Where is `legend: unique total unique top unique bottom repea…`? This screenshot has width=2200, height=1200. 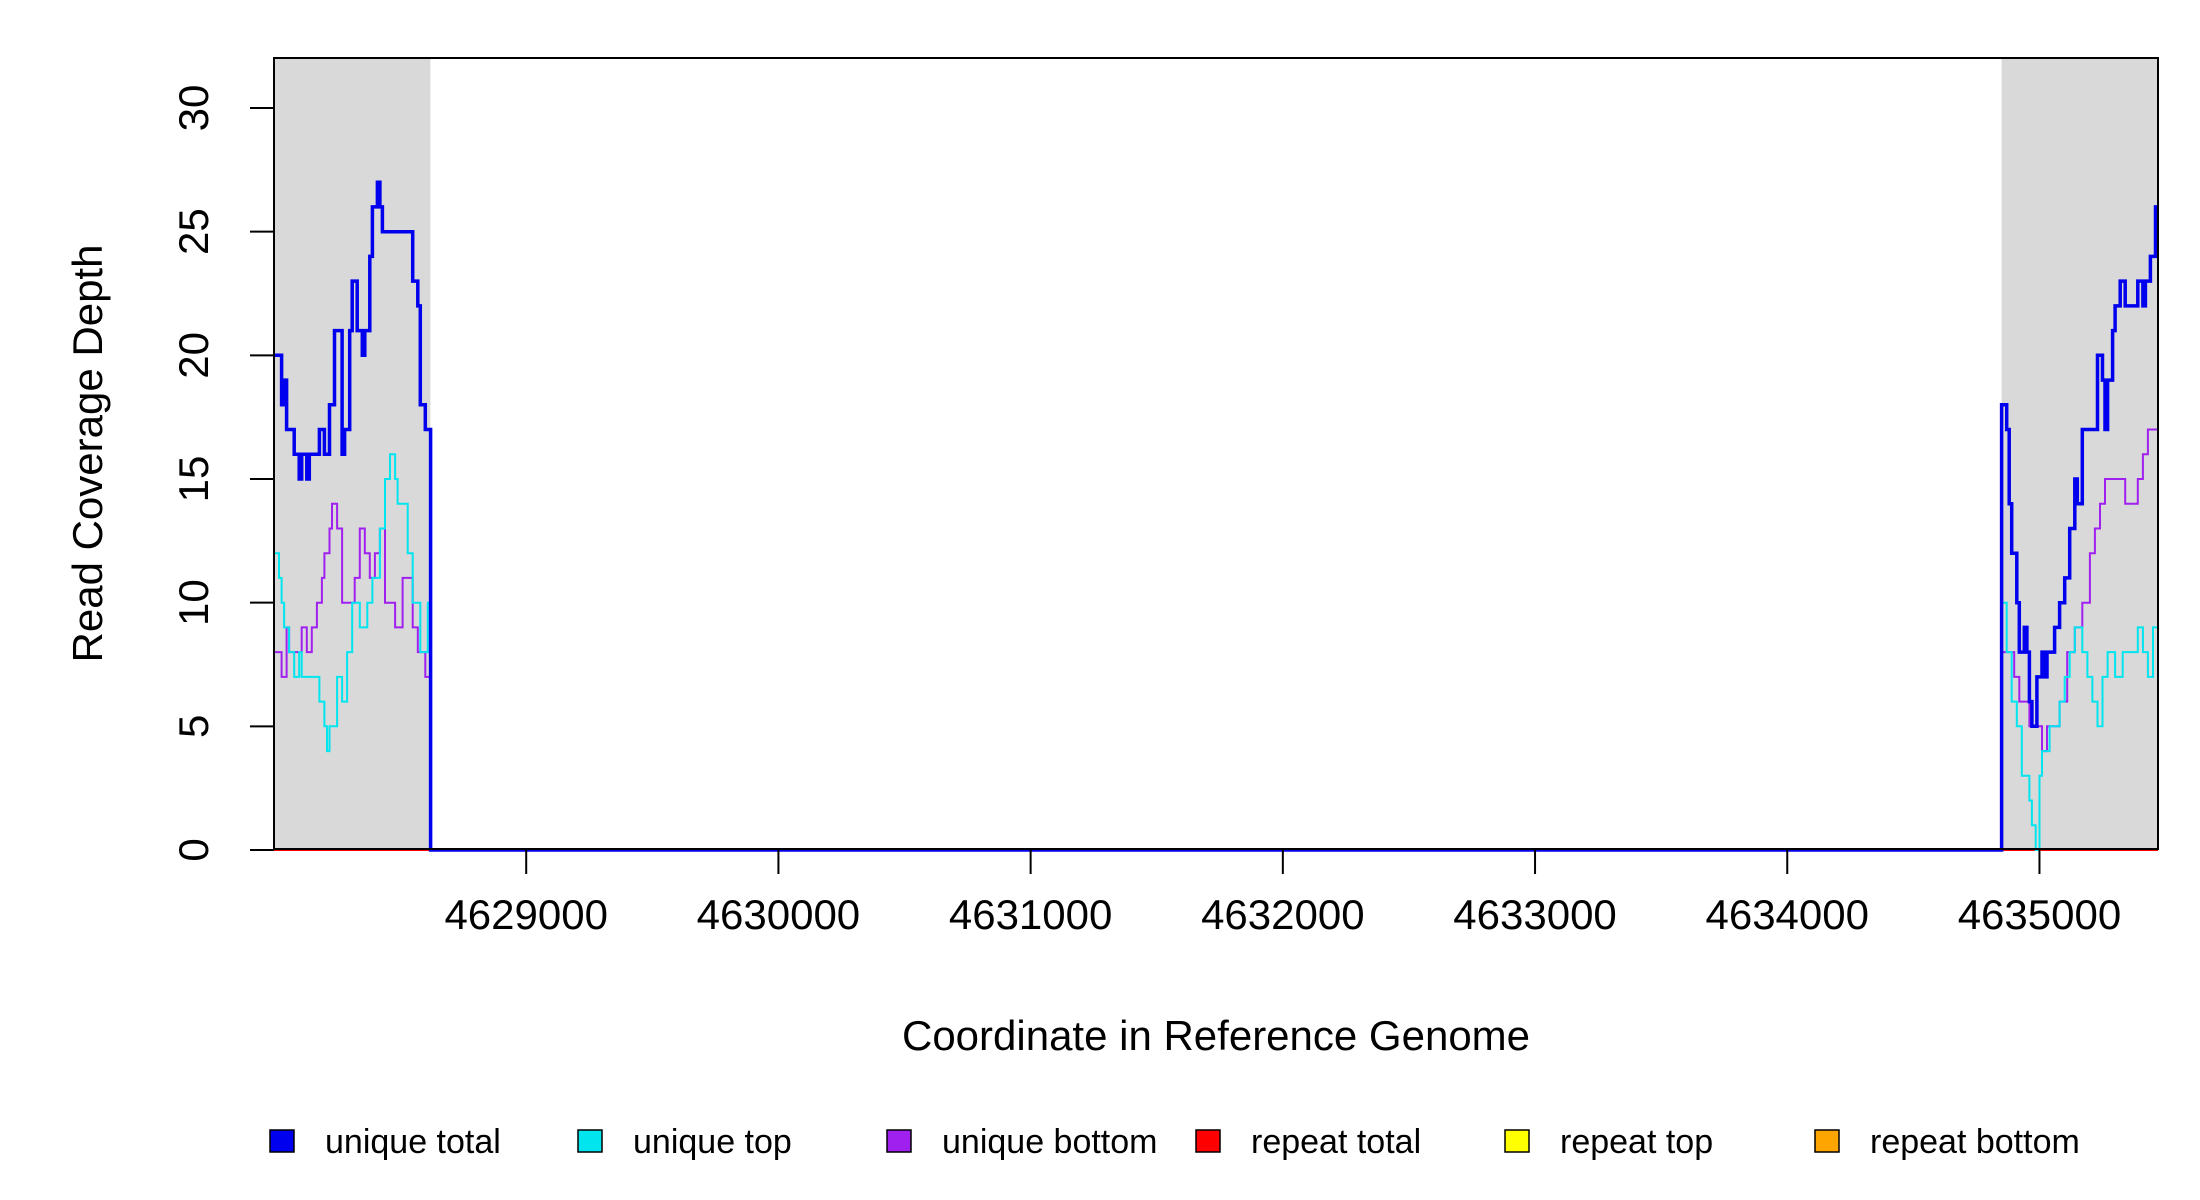 legend: unique total unique top unique bottom repea… is located at coordinates (1174, 1142).